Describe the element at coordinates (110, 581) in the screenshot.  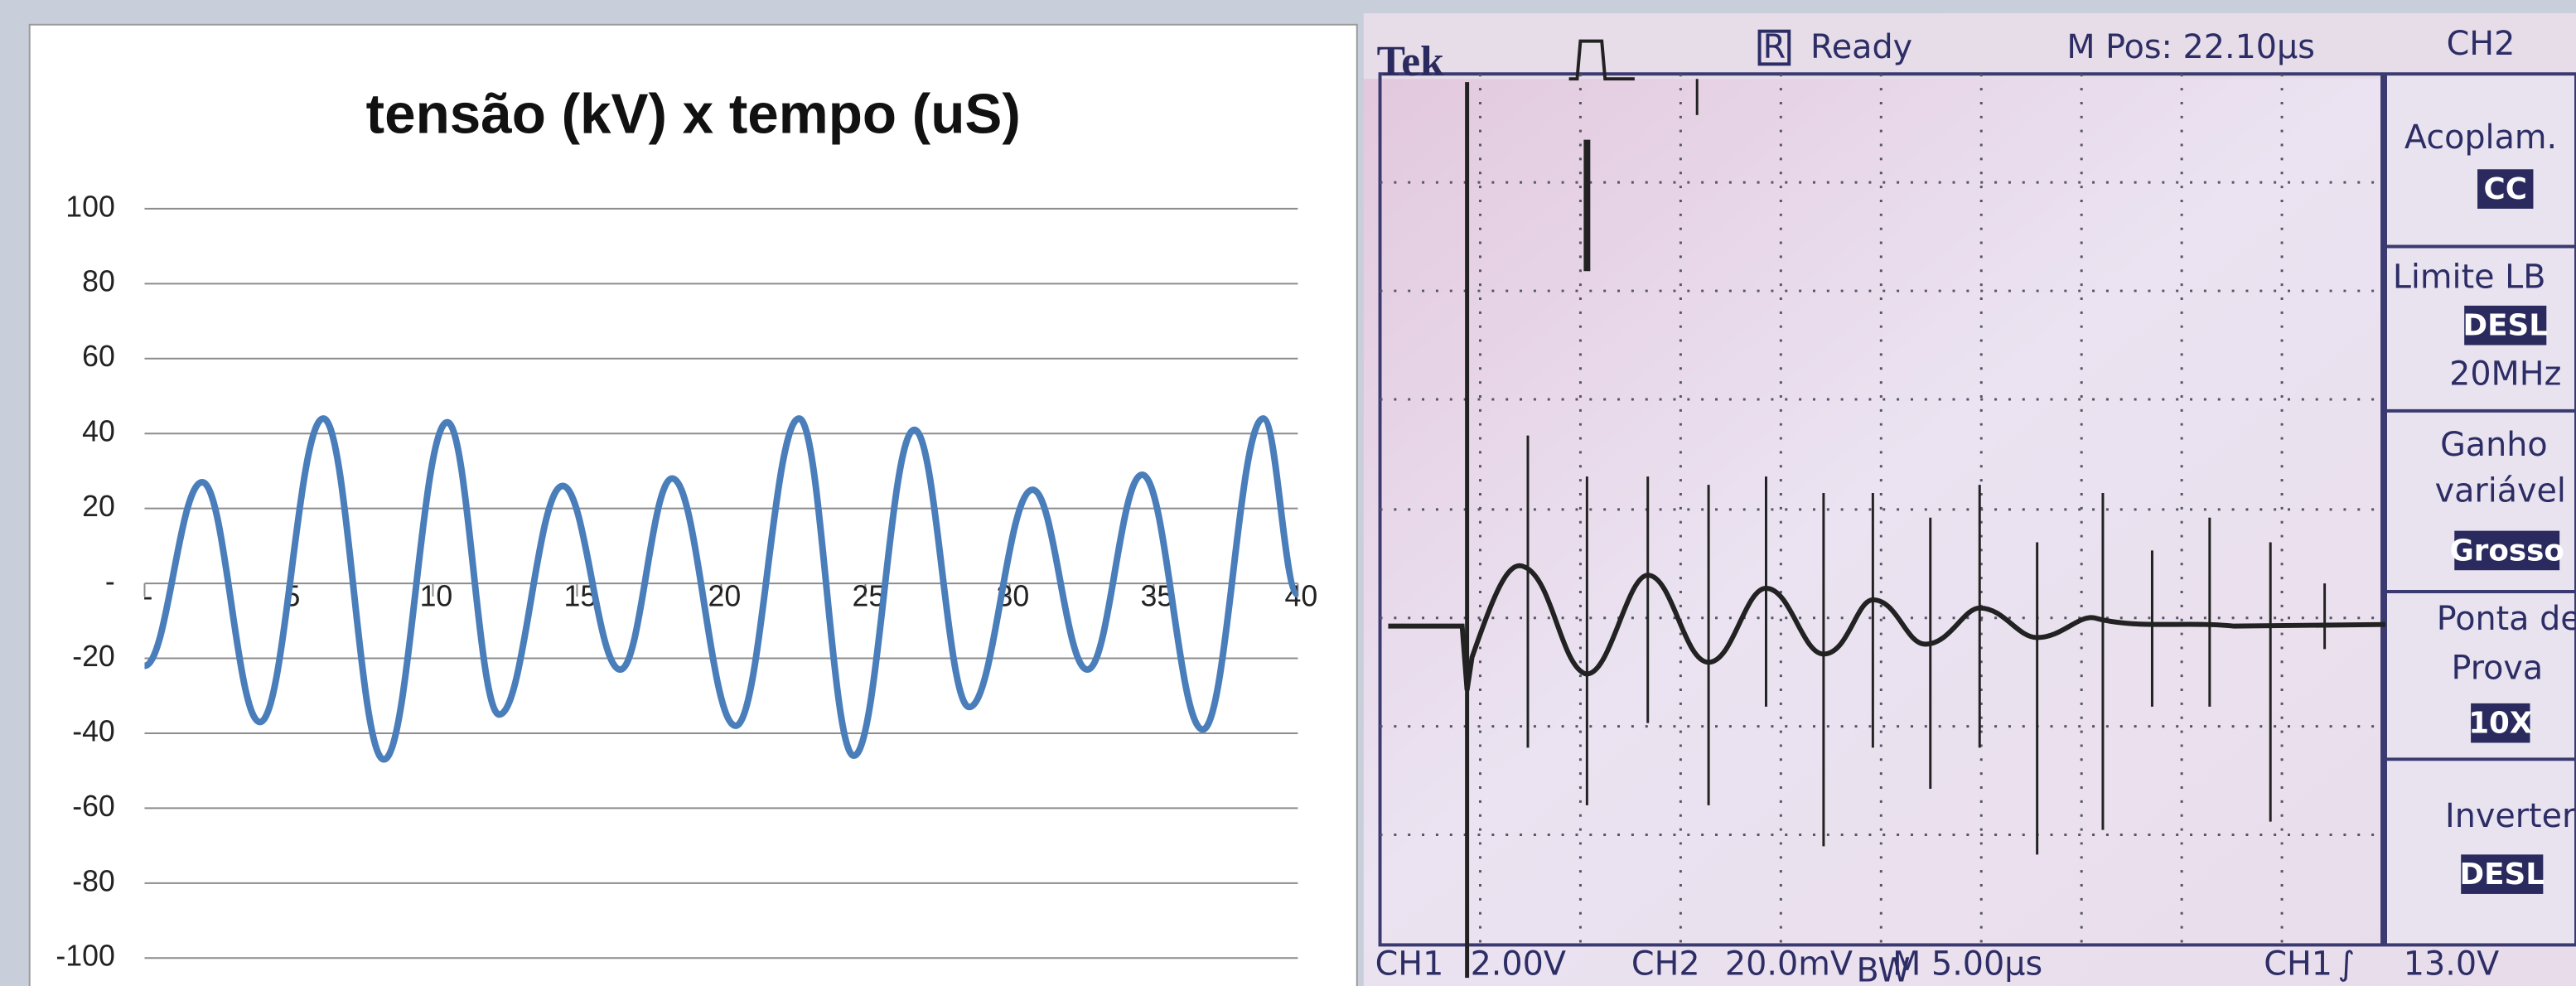
I see `y-tick-label: -` at that location.